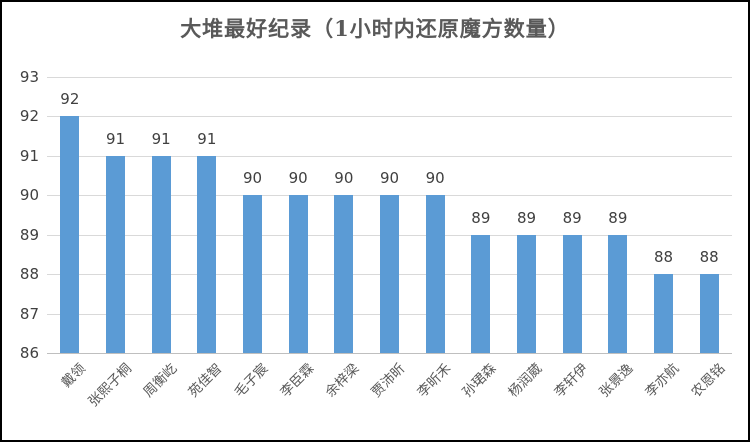 This screenshot has width=750, height=442. Describe the element at coordinates (73, 375) in the screenshot. I see `x-axis-category-label: 戴领` at that location.